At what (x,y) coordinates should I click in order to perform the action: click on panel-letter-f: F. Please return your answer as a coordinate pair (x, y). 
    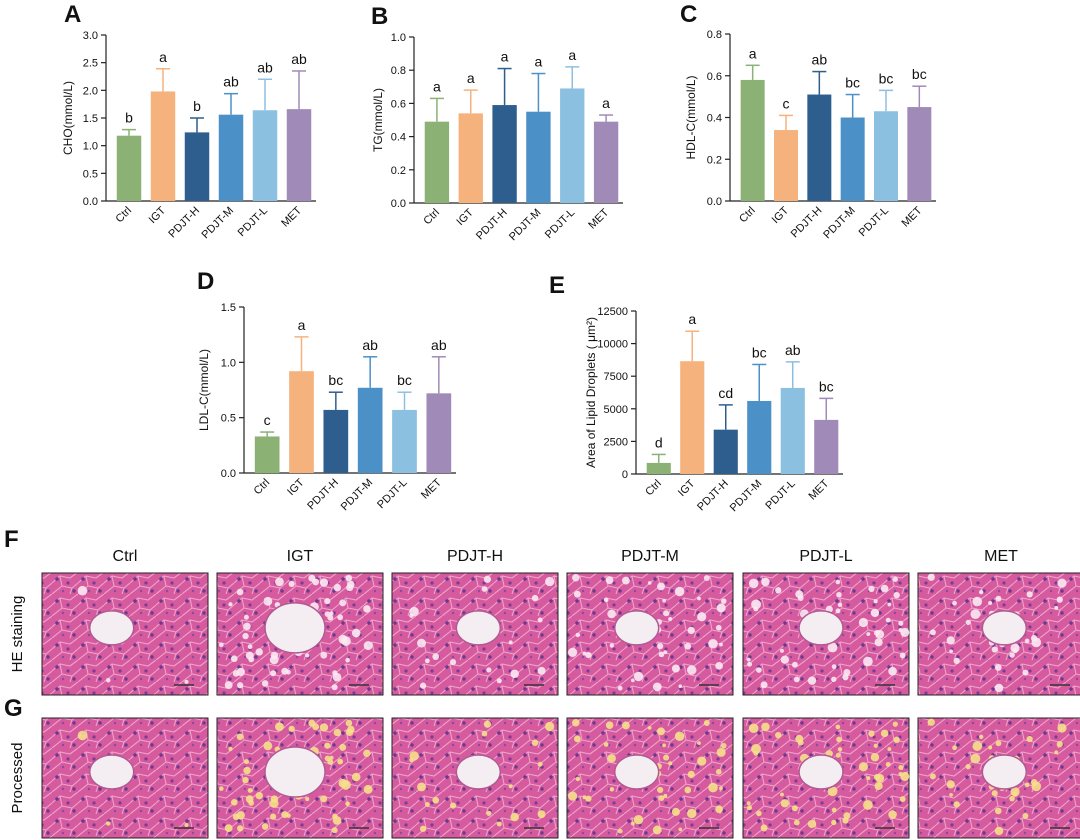
    Looking at the image, I should click on (11, 539).